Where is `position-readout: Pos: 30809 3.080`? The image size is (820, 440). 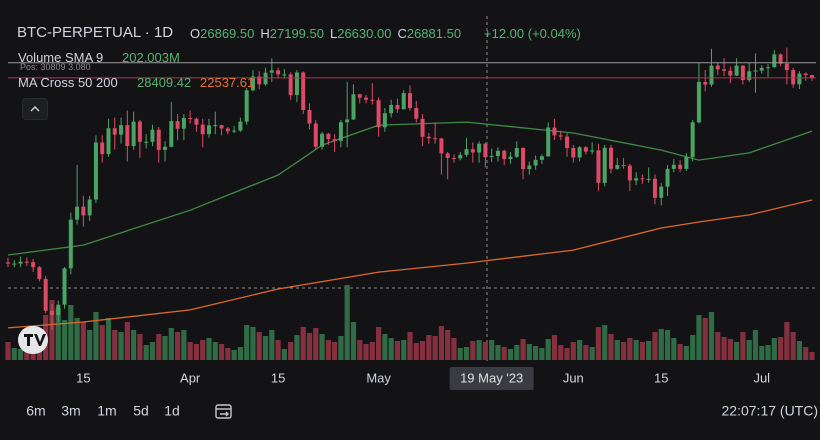 position-readout: Pos: 30809 3.080 is located at coordinates (55, 67).